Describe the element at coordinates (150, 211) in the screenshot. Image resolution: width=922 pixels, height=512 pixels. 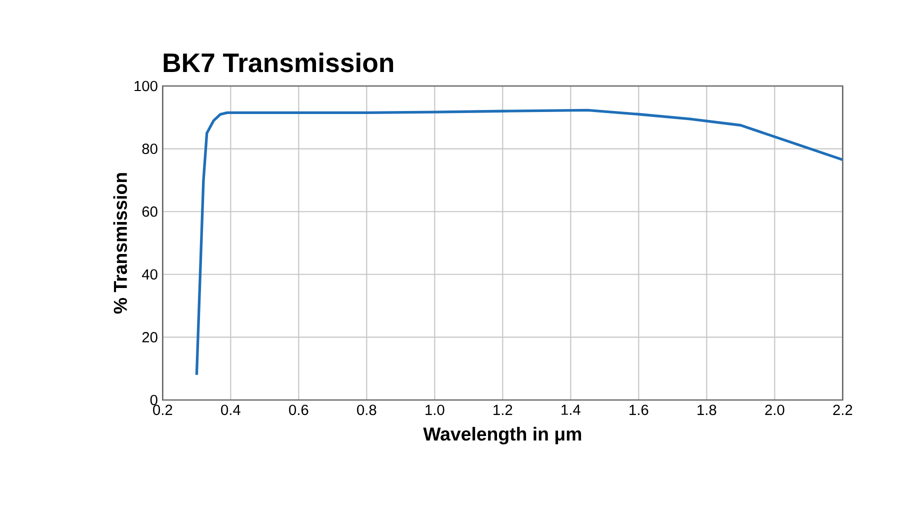
I see `y-tick-label: 60` at that location.